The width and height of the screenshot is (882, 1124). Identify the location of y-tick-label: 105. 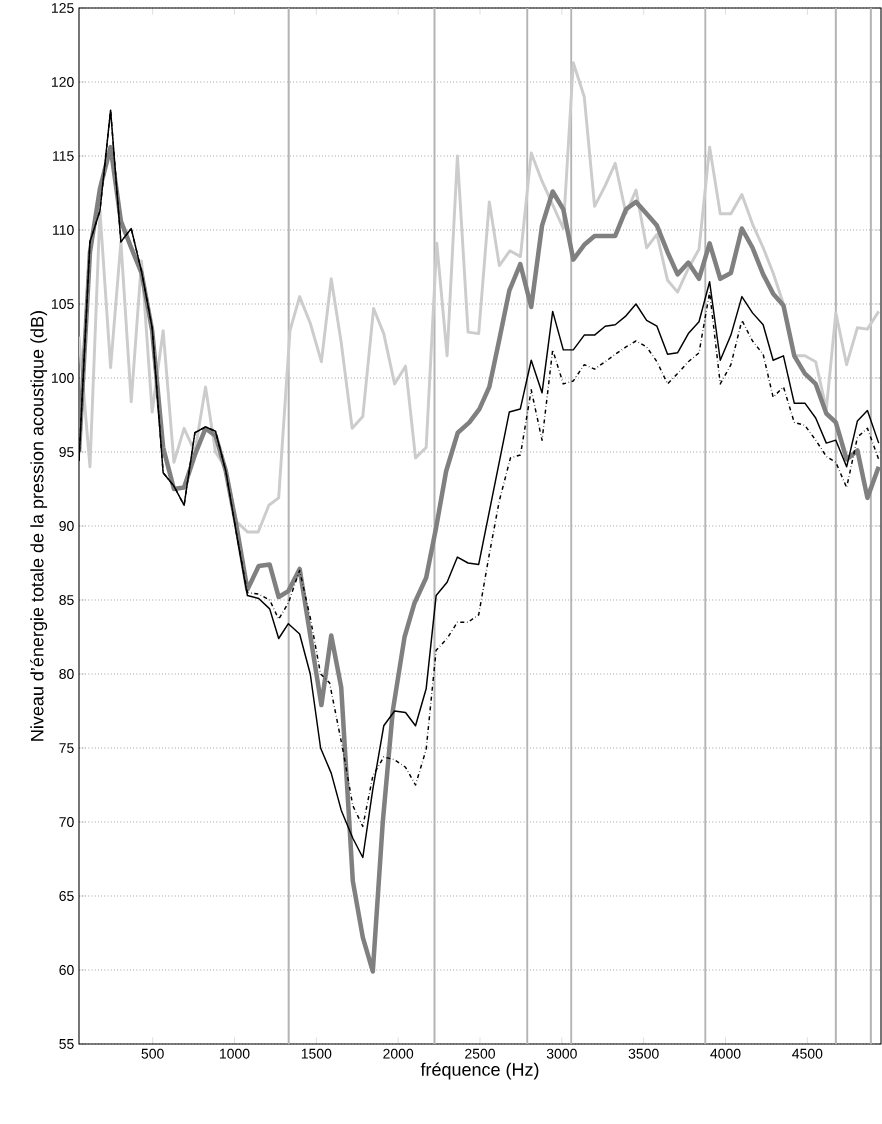
(63, 304).